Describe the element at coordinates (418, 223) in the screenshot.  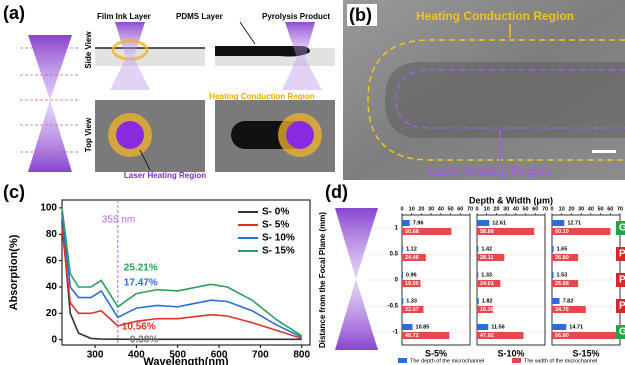
I see `depth-label: 7.96` at that location.